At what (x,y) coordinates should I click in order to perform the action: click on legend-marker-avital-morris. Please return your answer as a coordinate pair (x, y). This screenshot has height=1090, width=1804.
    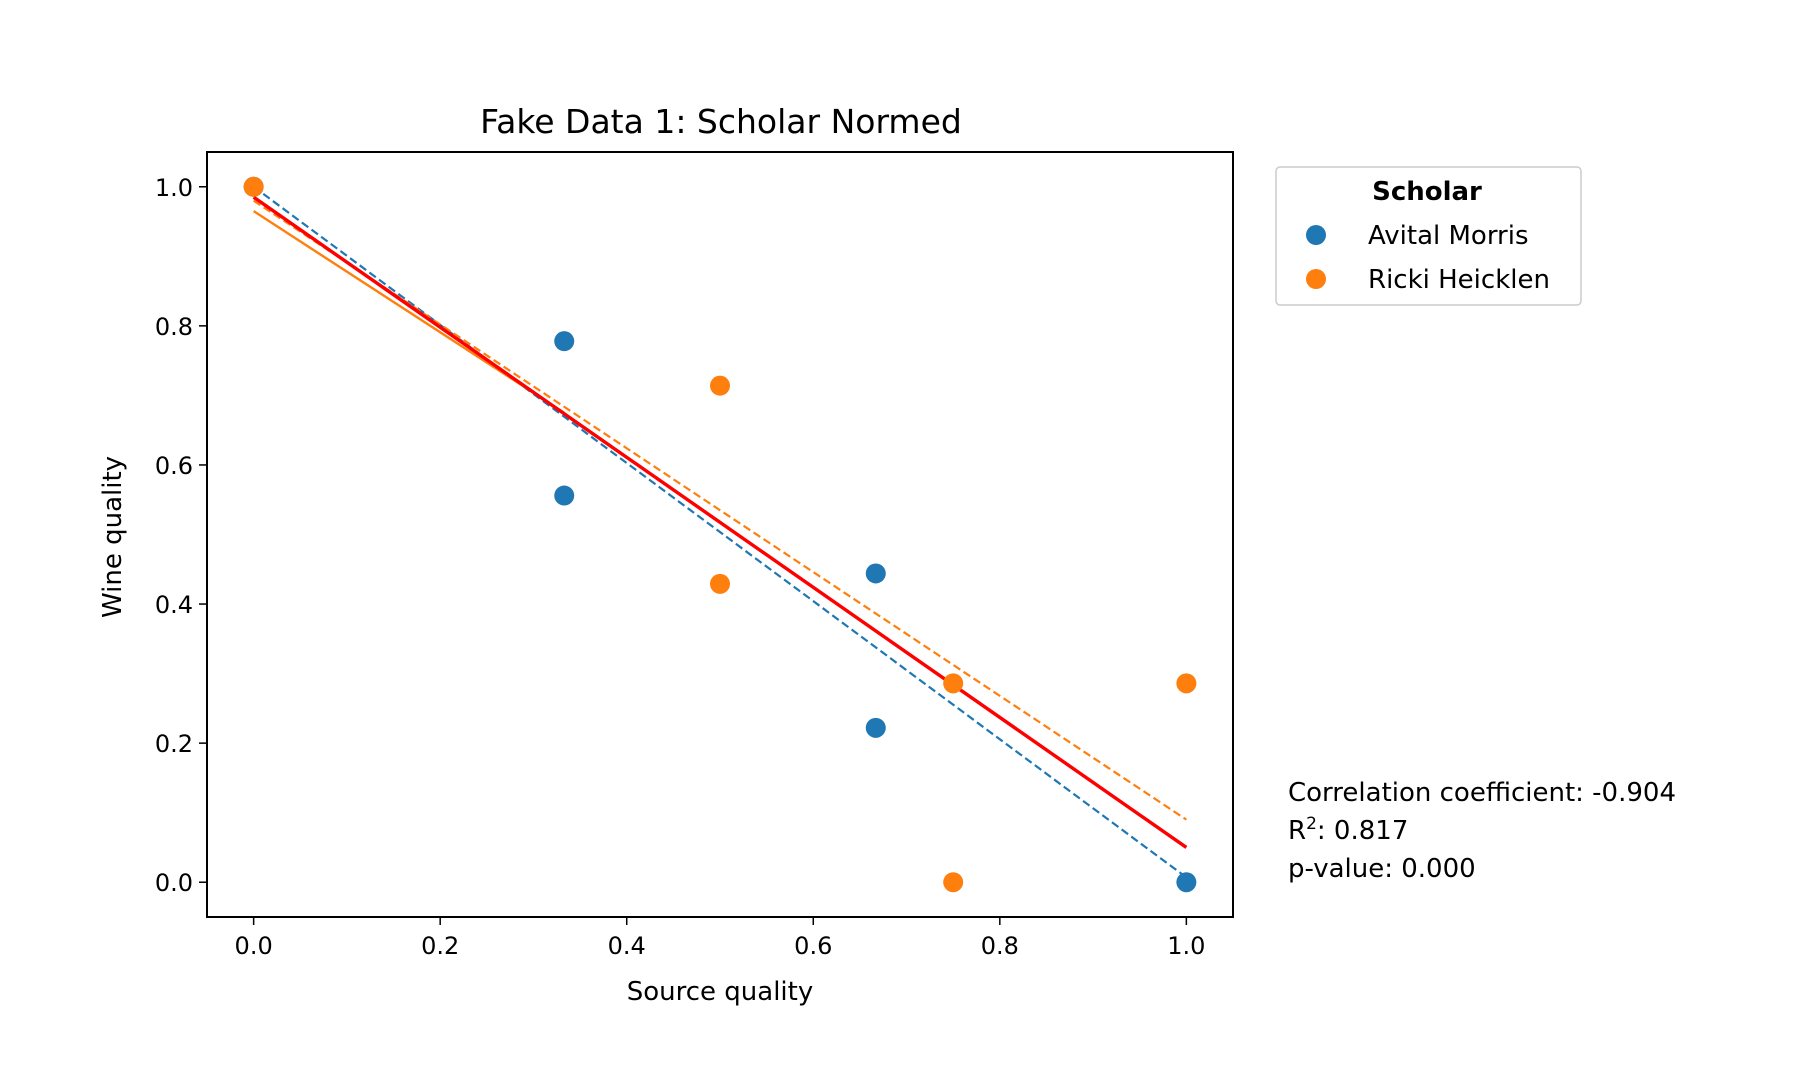
    Looking at the image, I should click on (1316, 235).